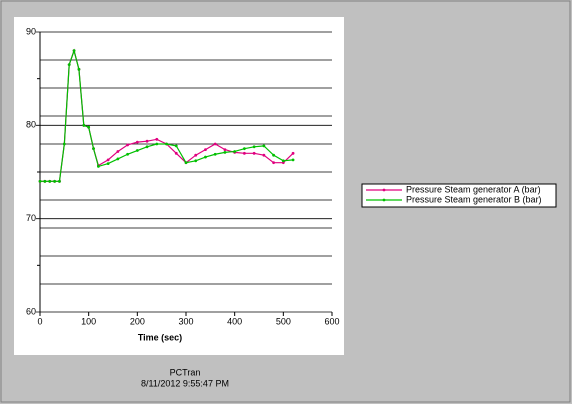 This screenshot has width=572, height=404. Describe the element at coordinates (160, 337) in the screenshot. I see `x-axis-label: Time (sec)` at that location.